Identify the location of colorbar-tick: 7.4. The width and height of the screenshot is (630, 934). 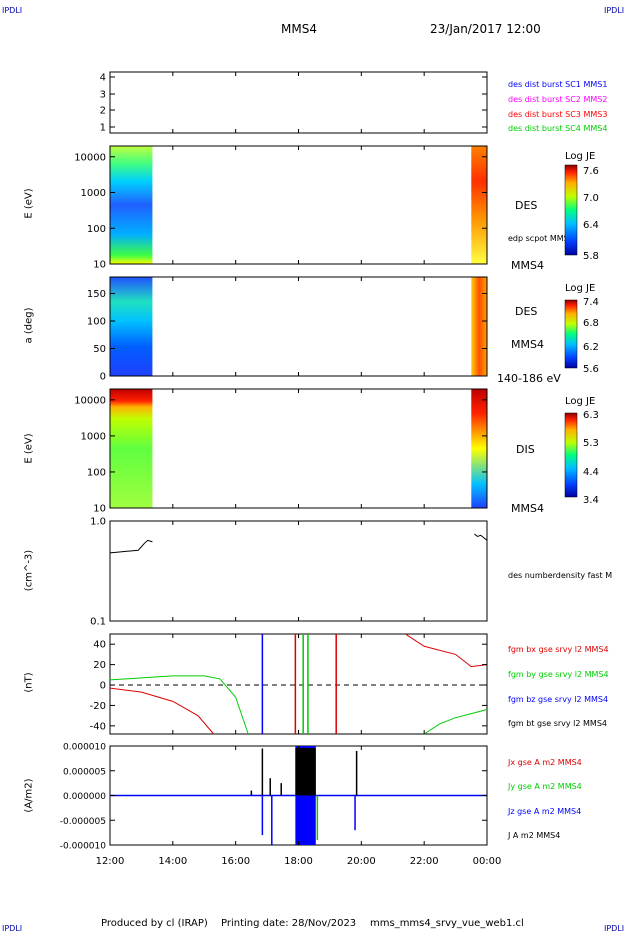
(591, 302).